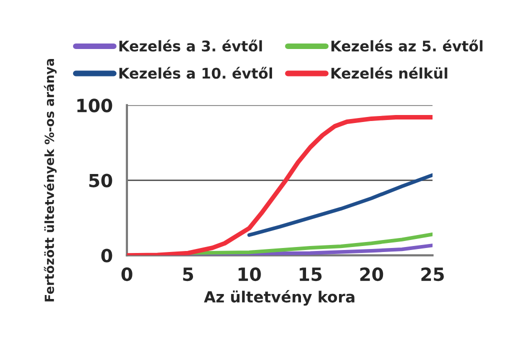 The width and height of the screenshot is (518, 345). What do you see at coordinates (195, 72) in the screenshot?
I see `legend-label: Kezelés a 10. évtől` at bounding box center [195, 72].